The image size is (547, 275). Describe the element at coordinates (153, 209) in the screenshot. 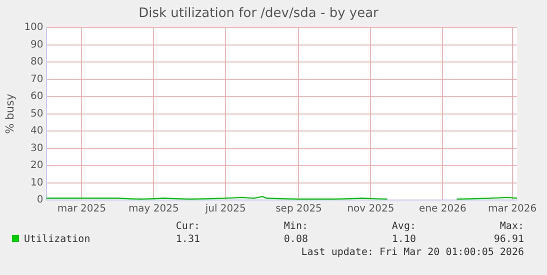

I see `x-tick-label: may 2025` at that location.